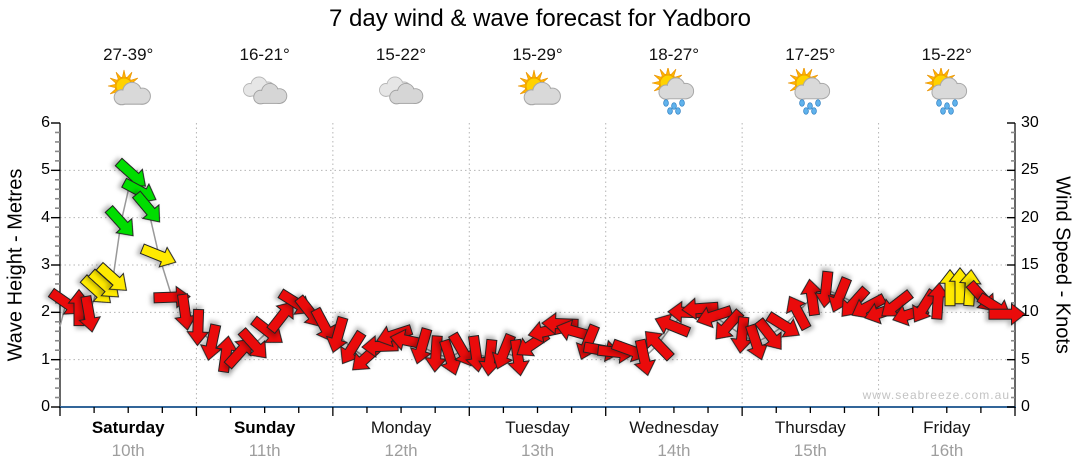  What do you see at coordinates (45, 406) in the screenshot?
I see `wave-height-tick-label: 0` at bounding box center [45, 406].